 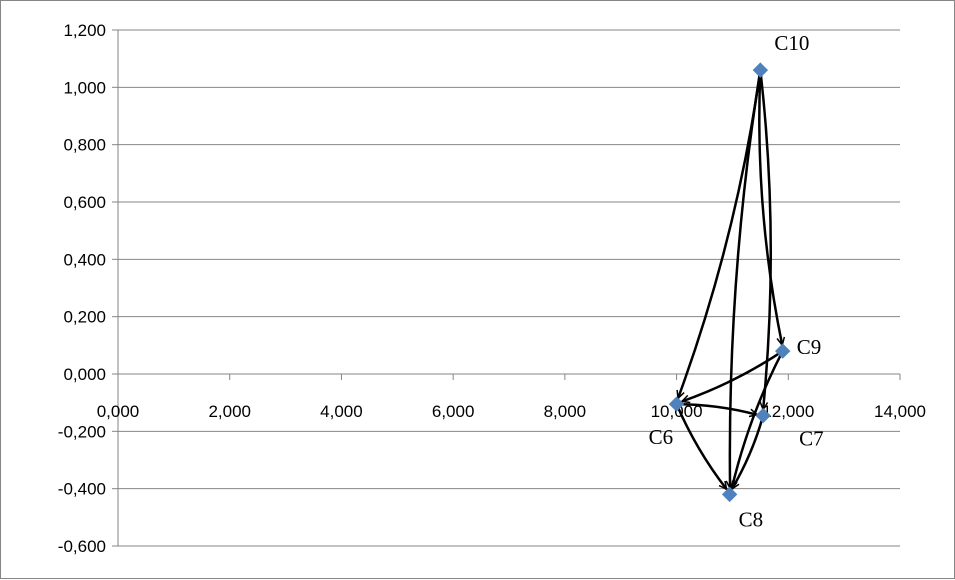 What do you see at coordinates (900, 411) in the screenshot?
I see `x-tick-label: 14,000` at bounding box center [900, 411].